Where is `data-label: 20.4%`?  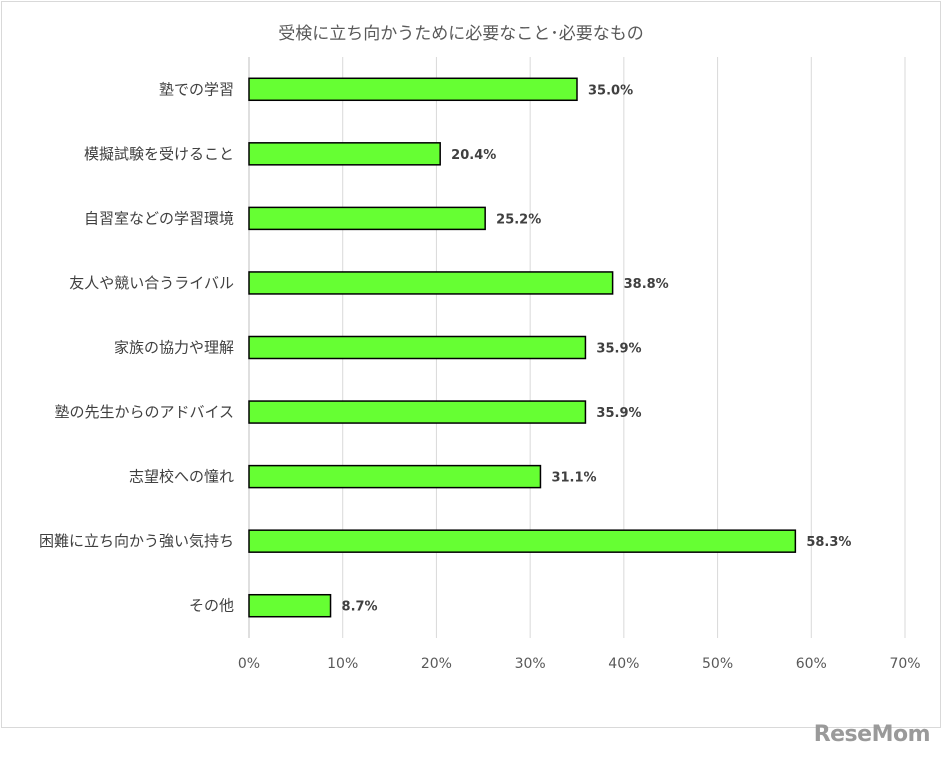
data-label: 20.4% is located at coordinates (473, 155).